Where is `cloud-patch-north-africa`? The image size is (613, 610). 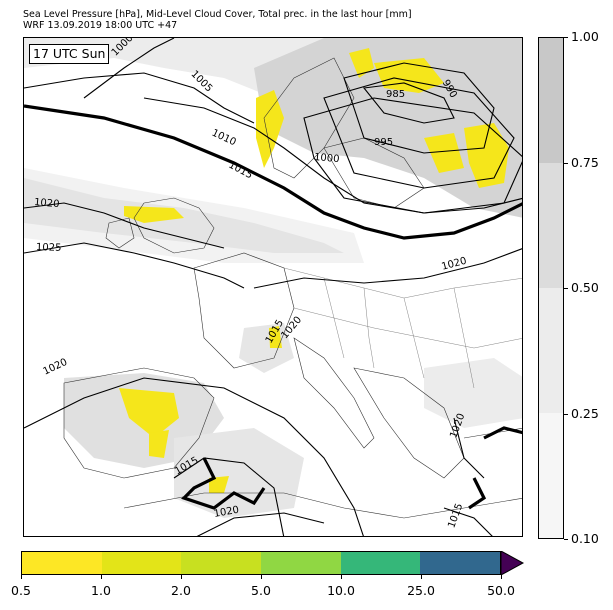 cloud-patch-north-africa is located at coordinates (239, 473).